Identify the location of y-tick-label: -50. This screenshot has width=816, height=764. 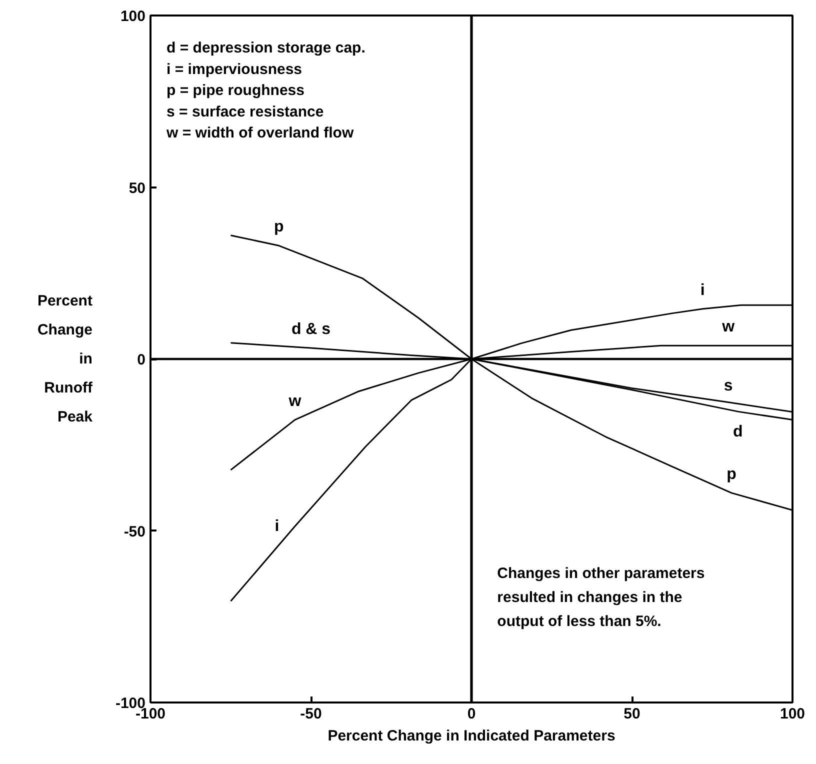
(135, 531).